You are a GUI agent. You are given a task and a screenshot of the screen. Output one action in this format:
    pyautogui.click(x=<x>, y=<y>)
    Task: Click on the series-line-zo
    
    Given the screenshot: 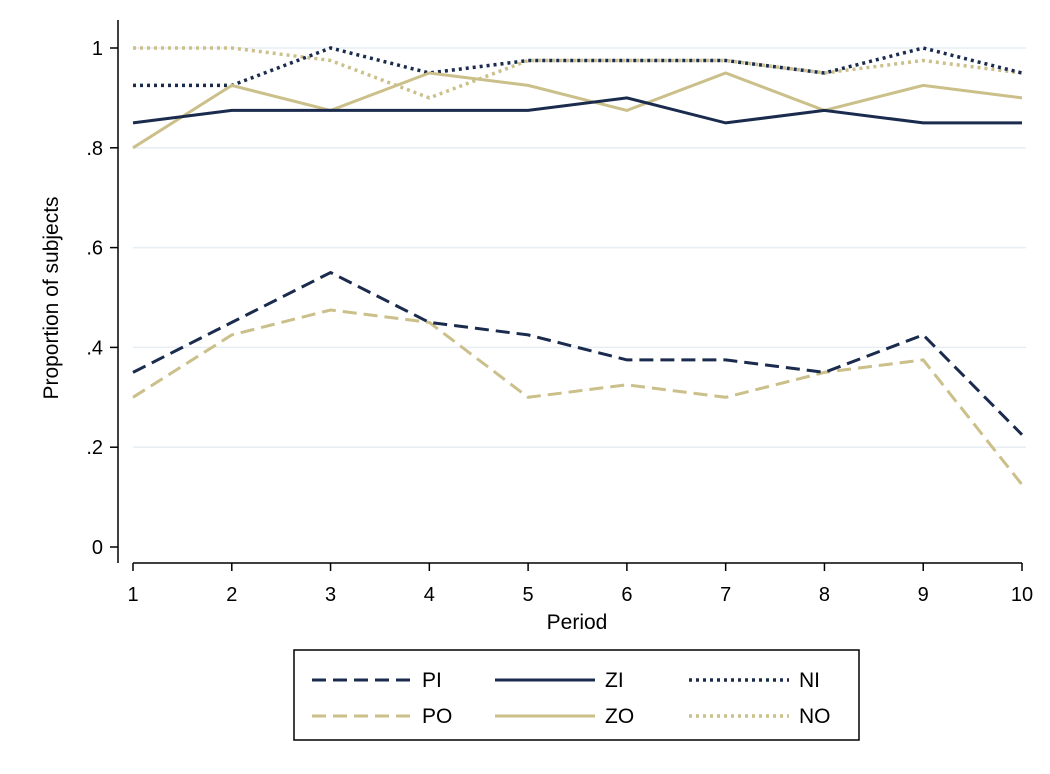 What is the action you would take?
    pyautogui.click(x=577, y=110)
    